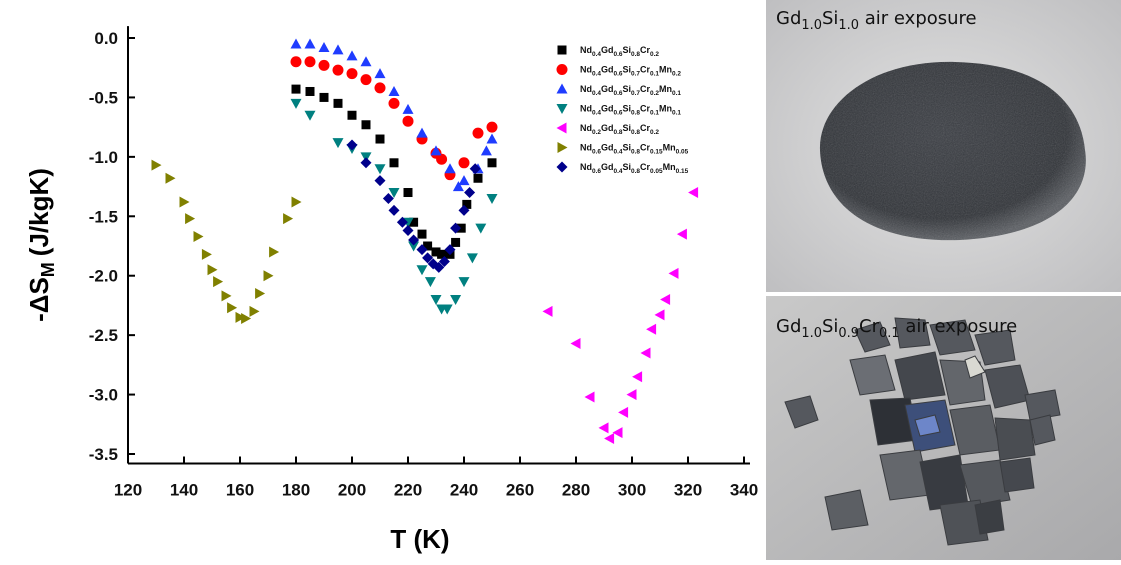  Describe the element at coordinates (103, 454) in the screenshot. I see `y-tick-label: -3.5` at that location.